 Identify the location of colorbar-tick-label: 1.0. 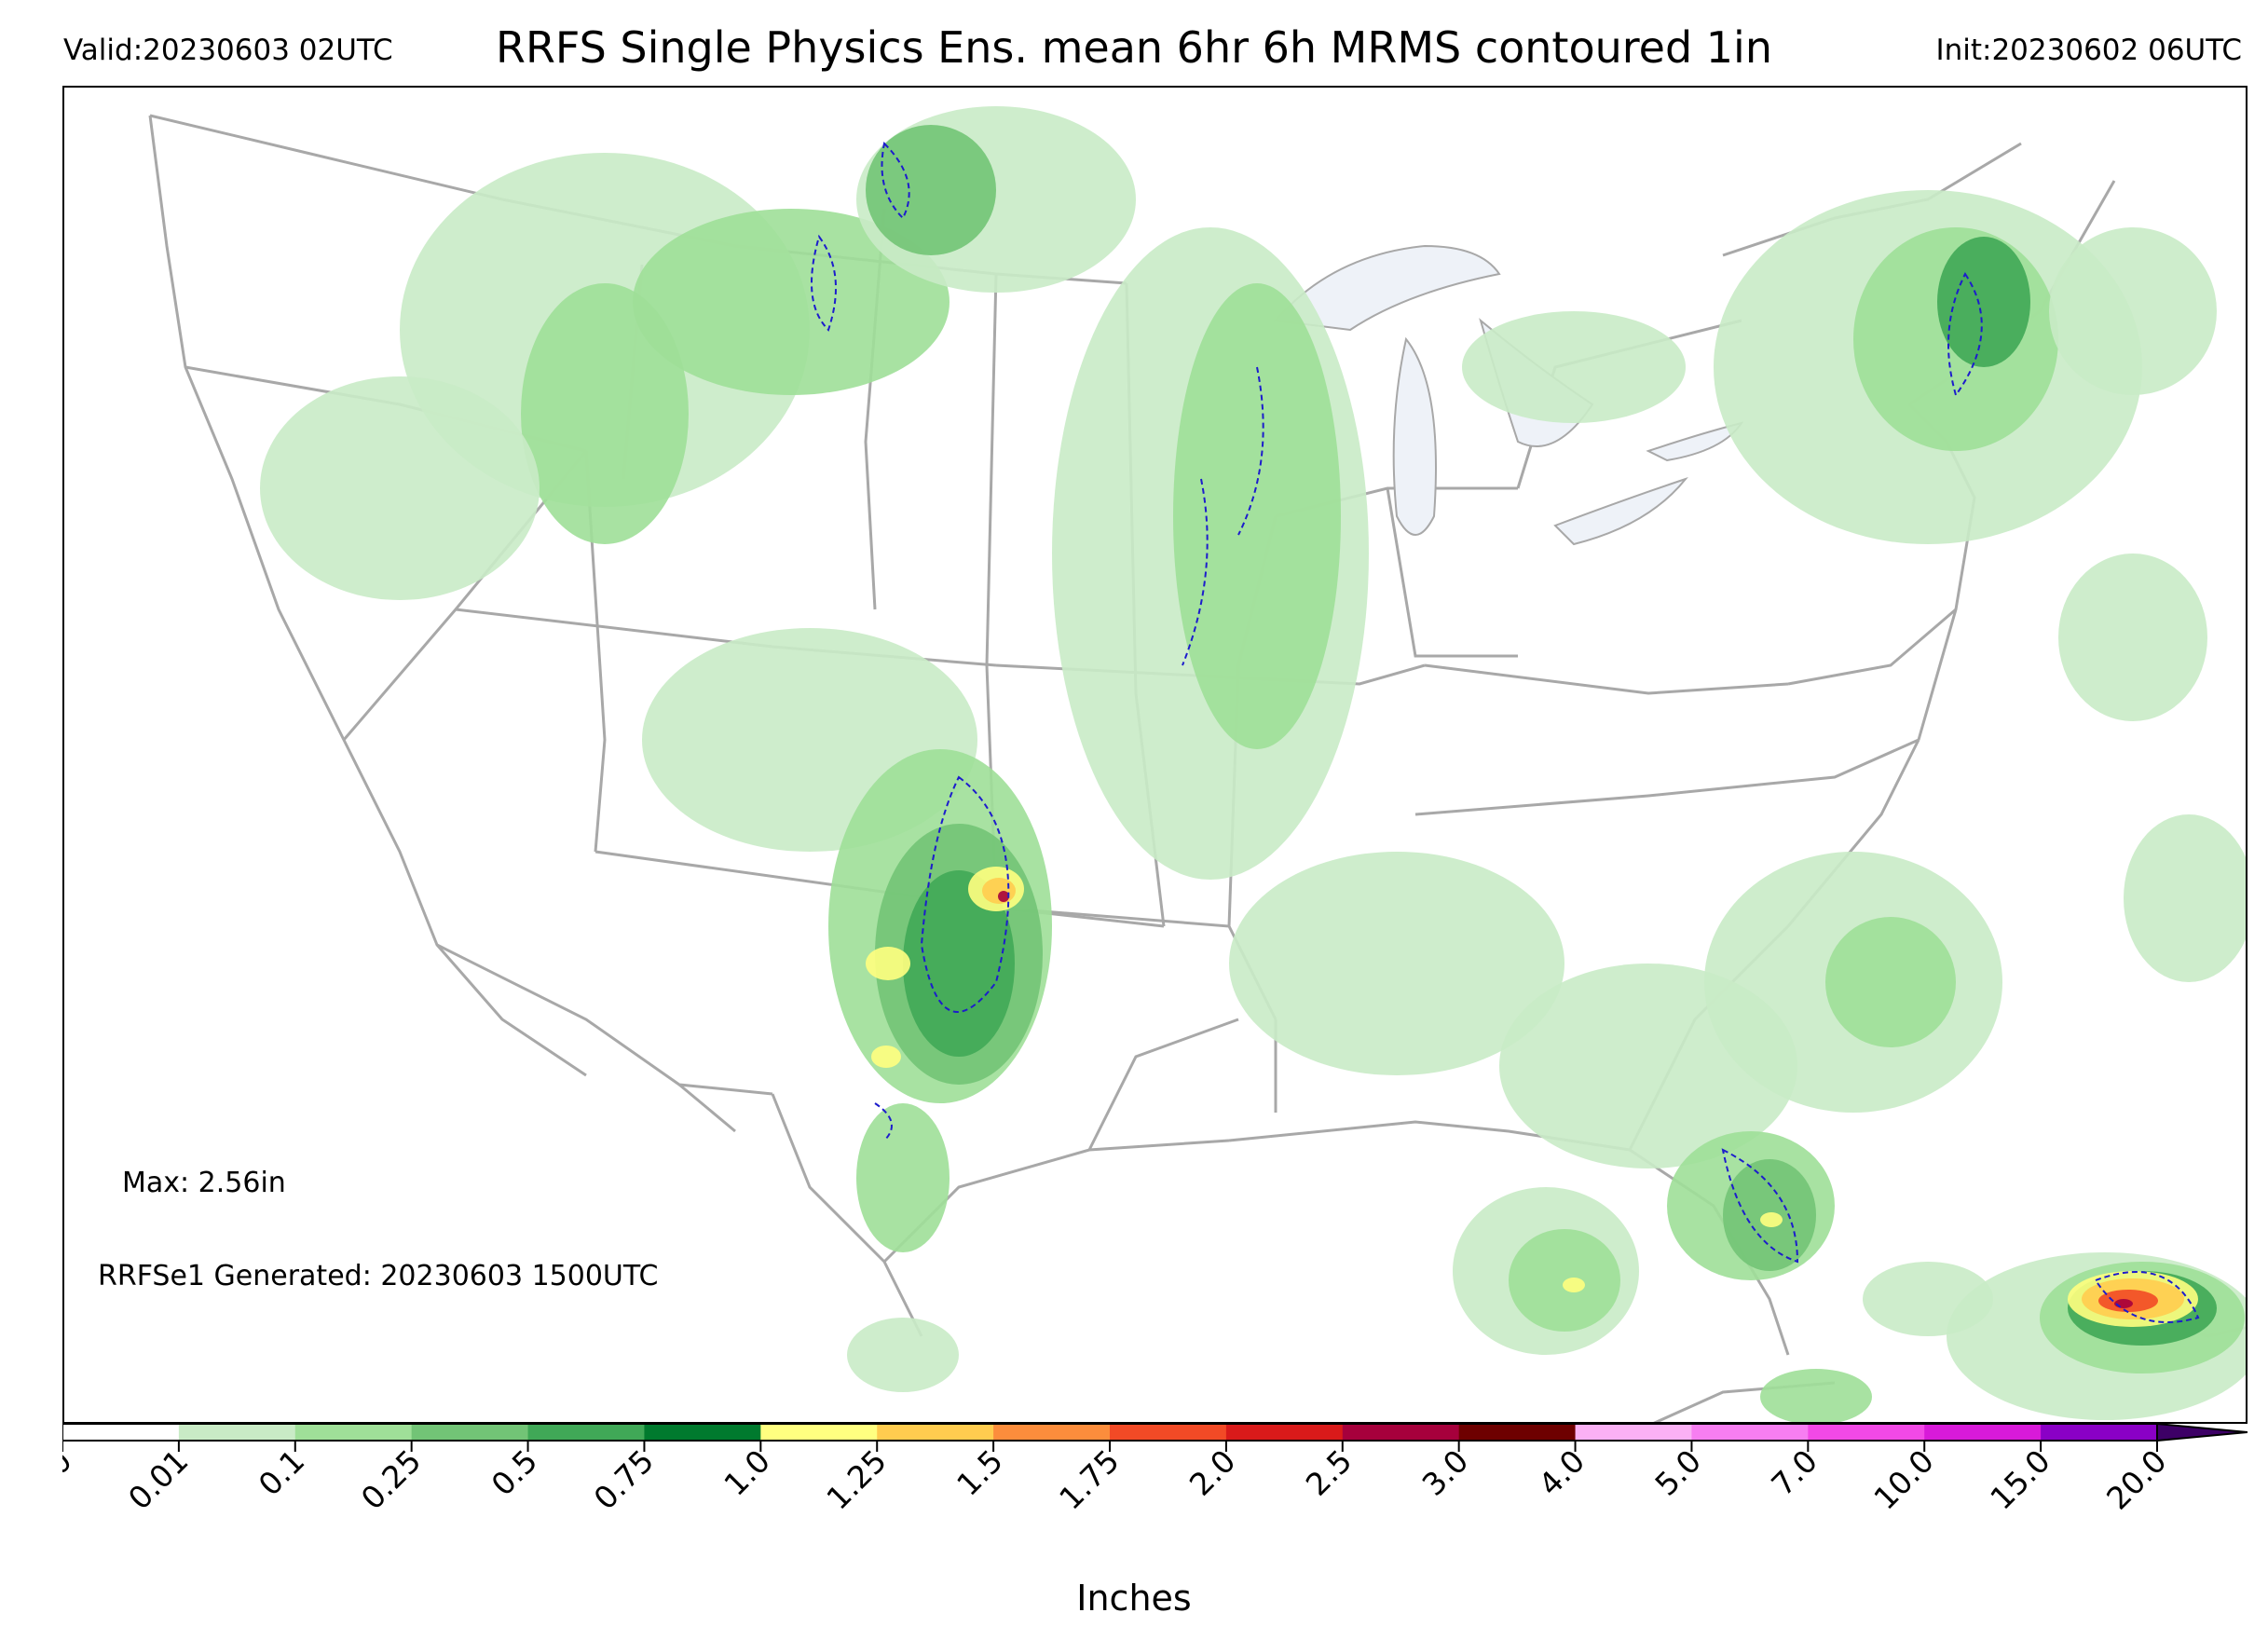
(747, 1472).